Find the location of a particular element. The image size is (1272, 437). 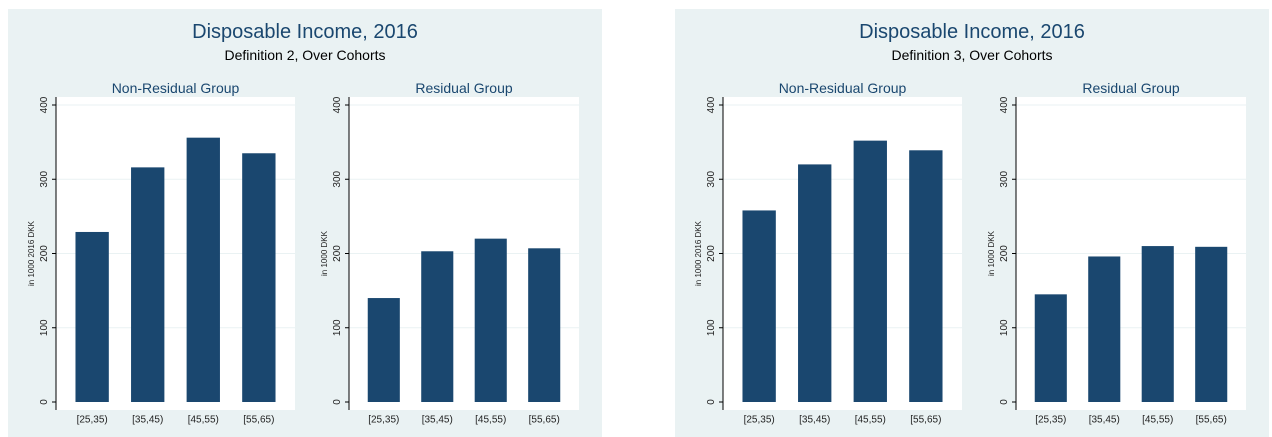

figure-subtitle: Definition 2, Over Cohorts is located at coordinates (304, 55).